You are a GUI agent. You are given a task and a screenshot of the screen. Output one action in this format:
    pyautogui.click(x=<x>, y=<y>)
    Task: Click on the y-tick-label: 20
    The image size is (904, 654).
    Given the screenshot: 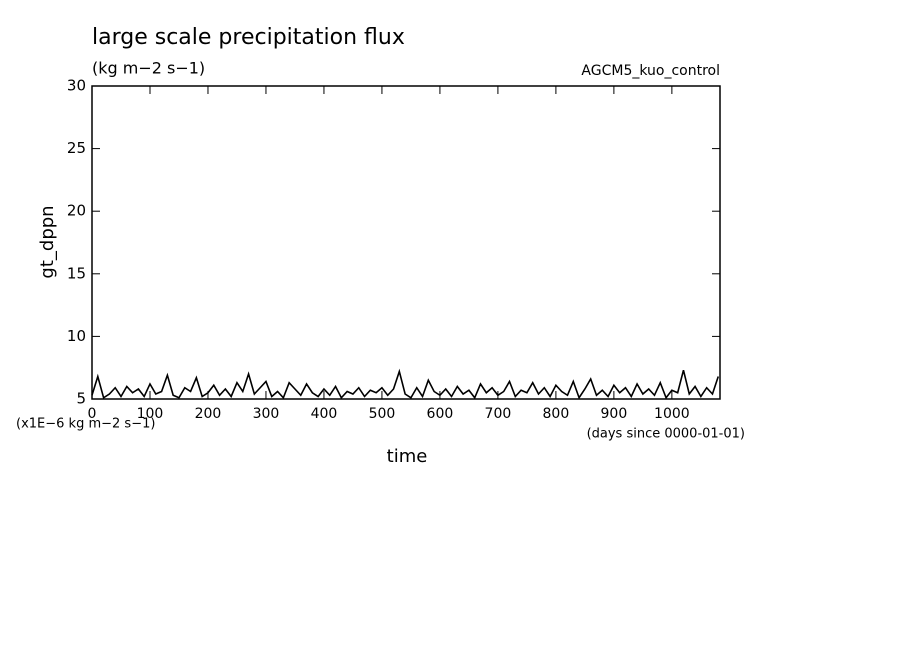 What is the action you would take?
    pyautogui.click(x=76, y=211)
    